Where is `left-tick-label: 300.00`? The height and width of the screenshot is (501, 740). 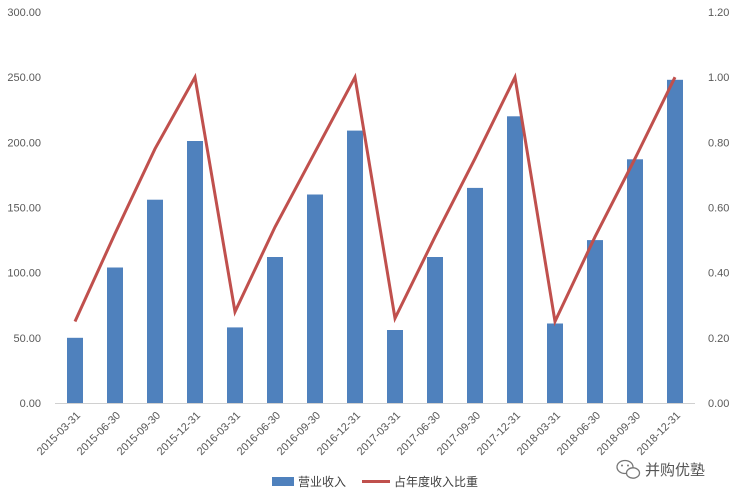 left-tick-label: 300.00 is located at coordinates (24, 13).